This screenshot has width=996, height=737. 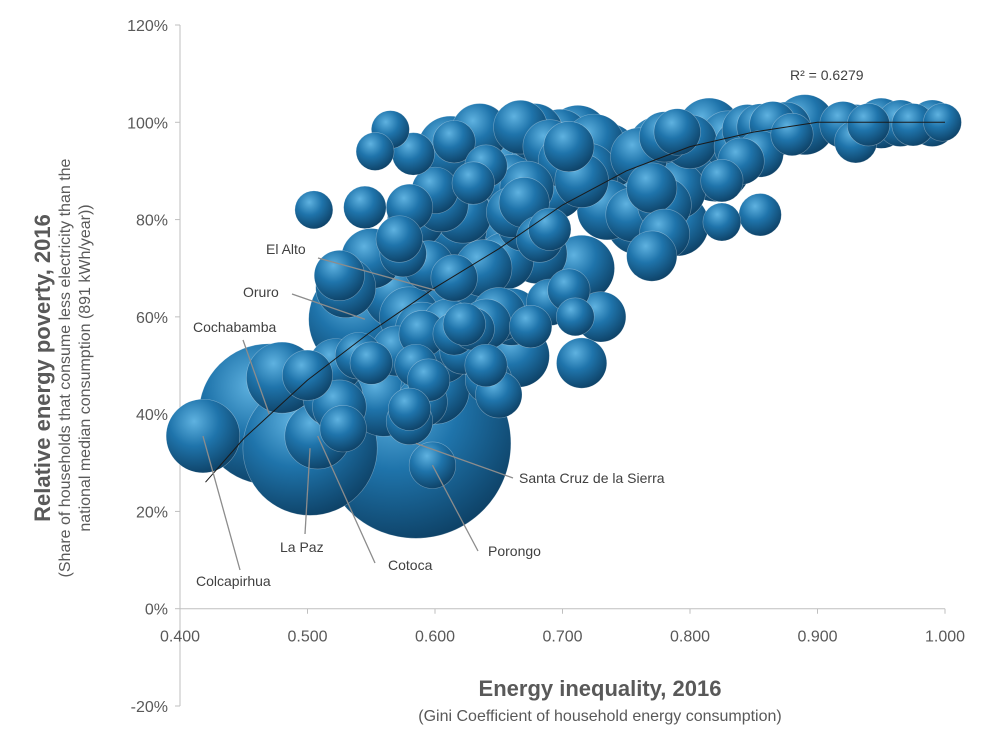 I want to click on x-tick-label: 0.700, so click(x=562, y=637).